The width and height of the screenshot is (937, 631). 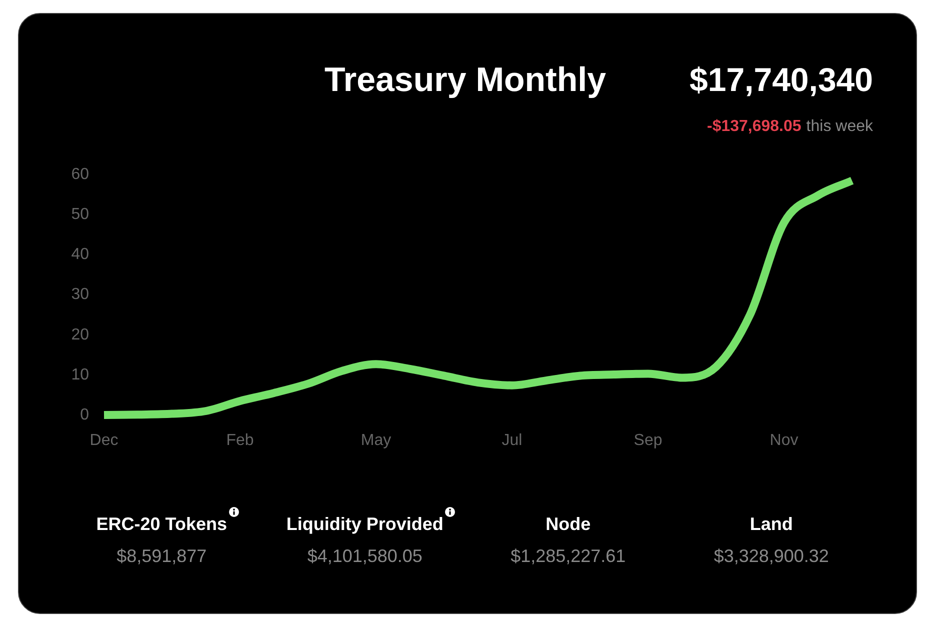 I want to click on x-tick-label: Jul, so click(x=512, y=441).